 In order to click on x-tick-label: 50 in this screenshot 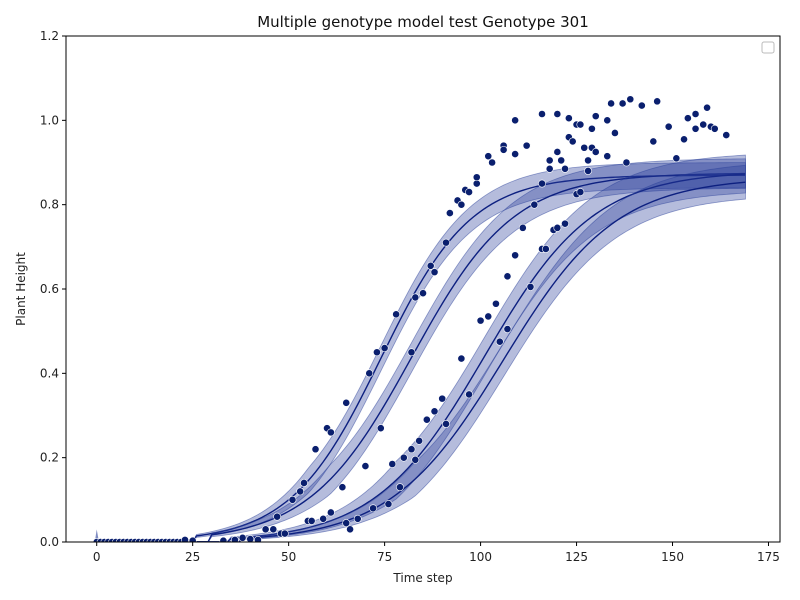, I will do `click(288, 557)`.